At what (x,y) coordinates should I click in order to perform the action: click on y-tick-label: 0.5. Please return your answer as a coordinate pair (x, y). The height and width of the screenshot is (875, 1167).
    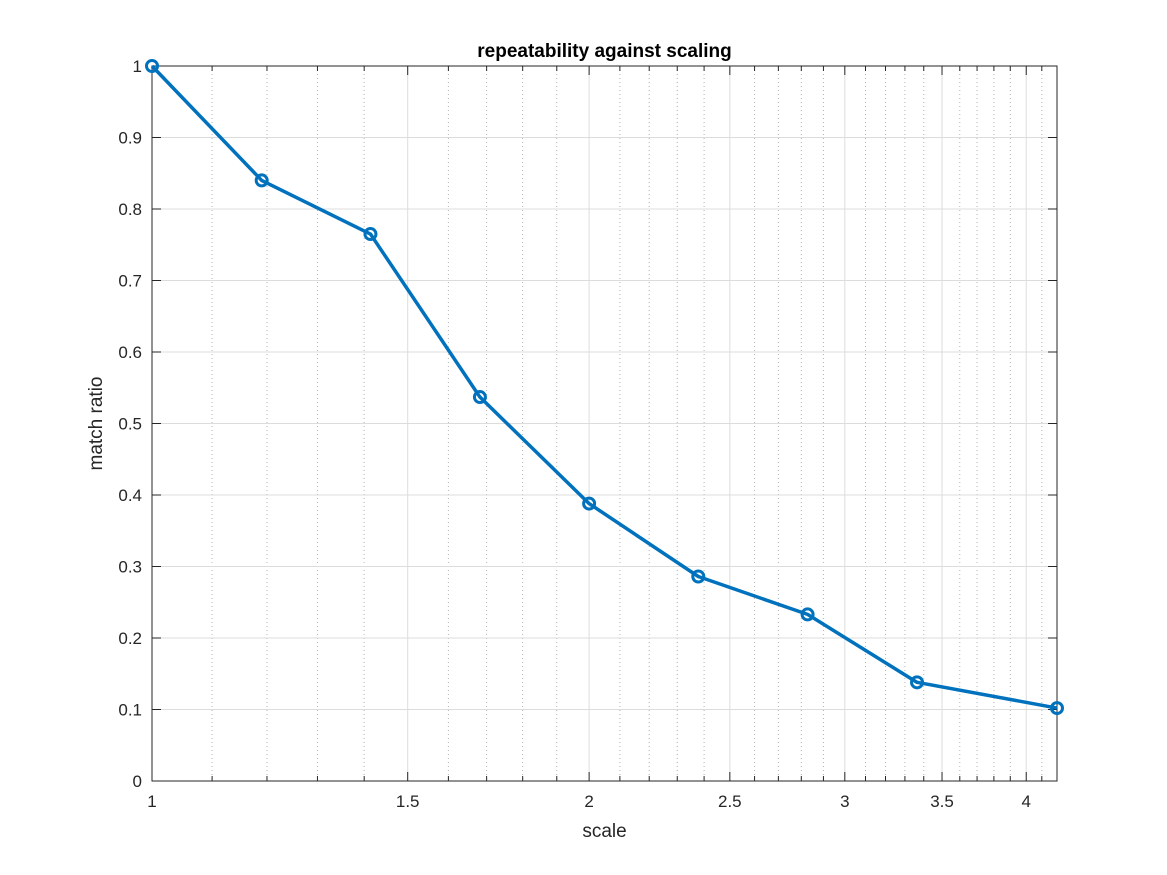
    Looking at the image, I should click on (130, 424).